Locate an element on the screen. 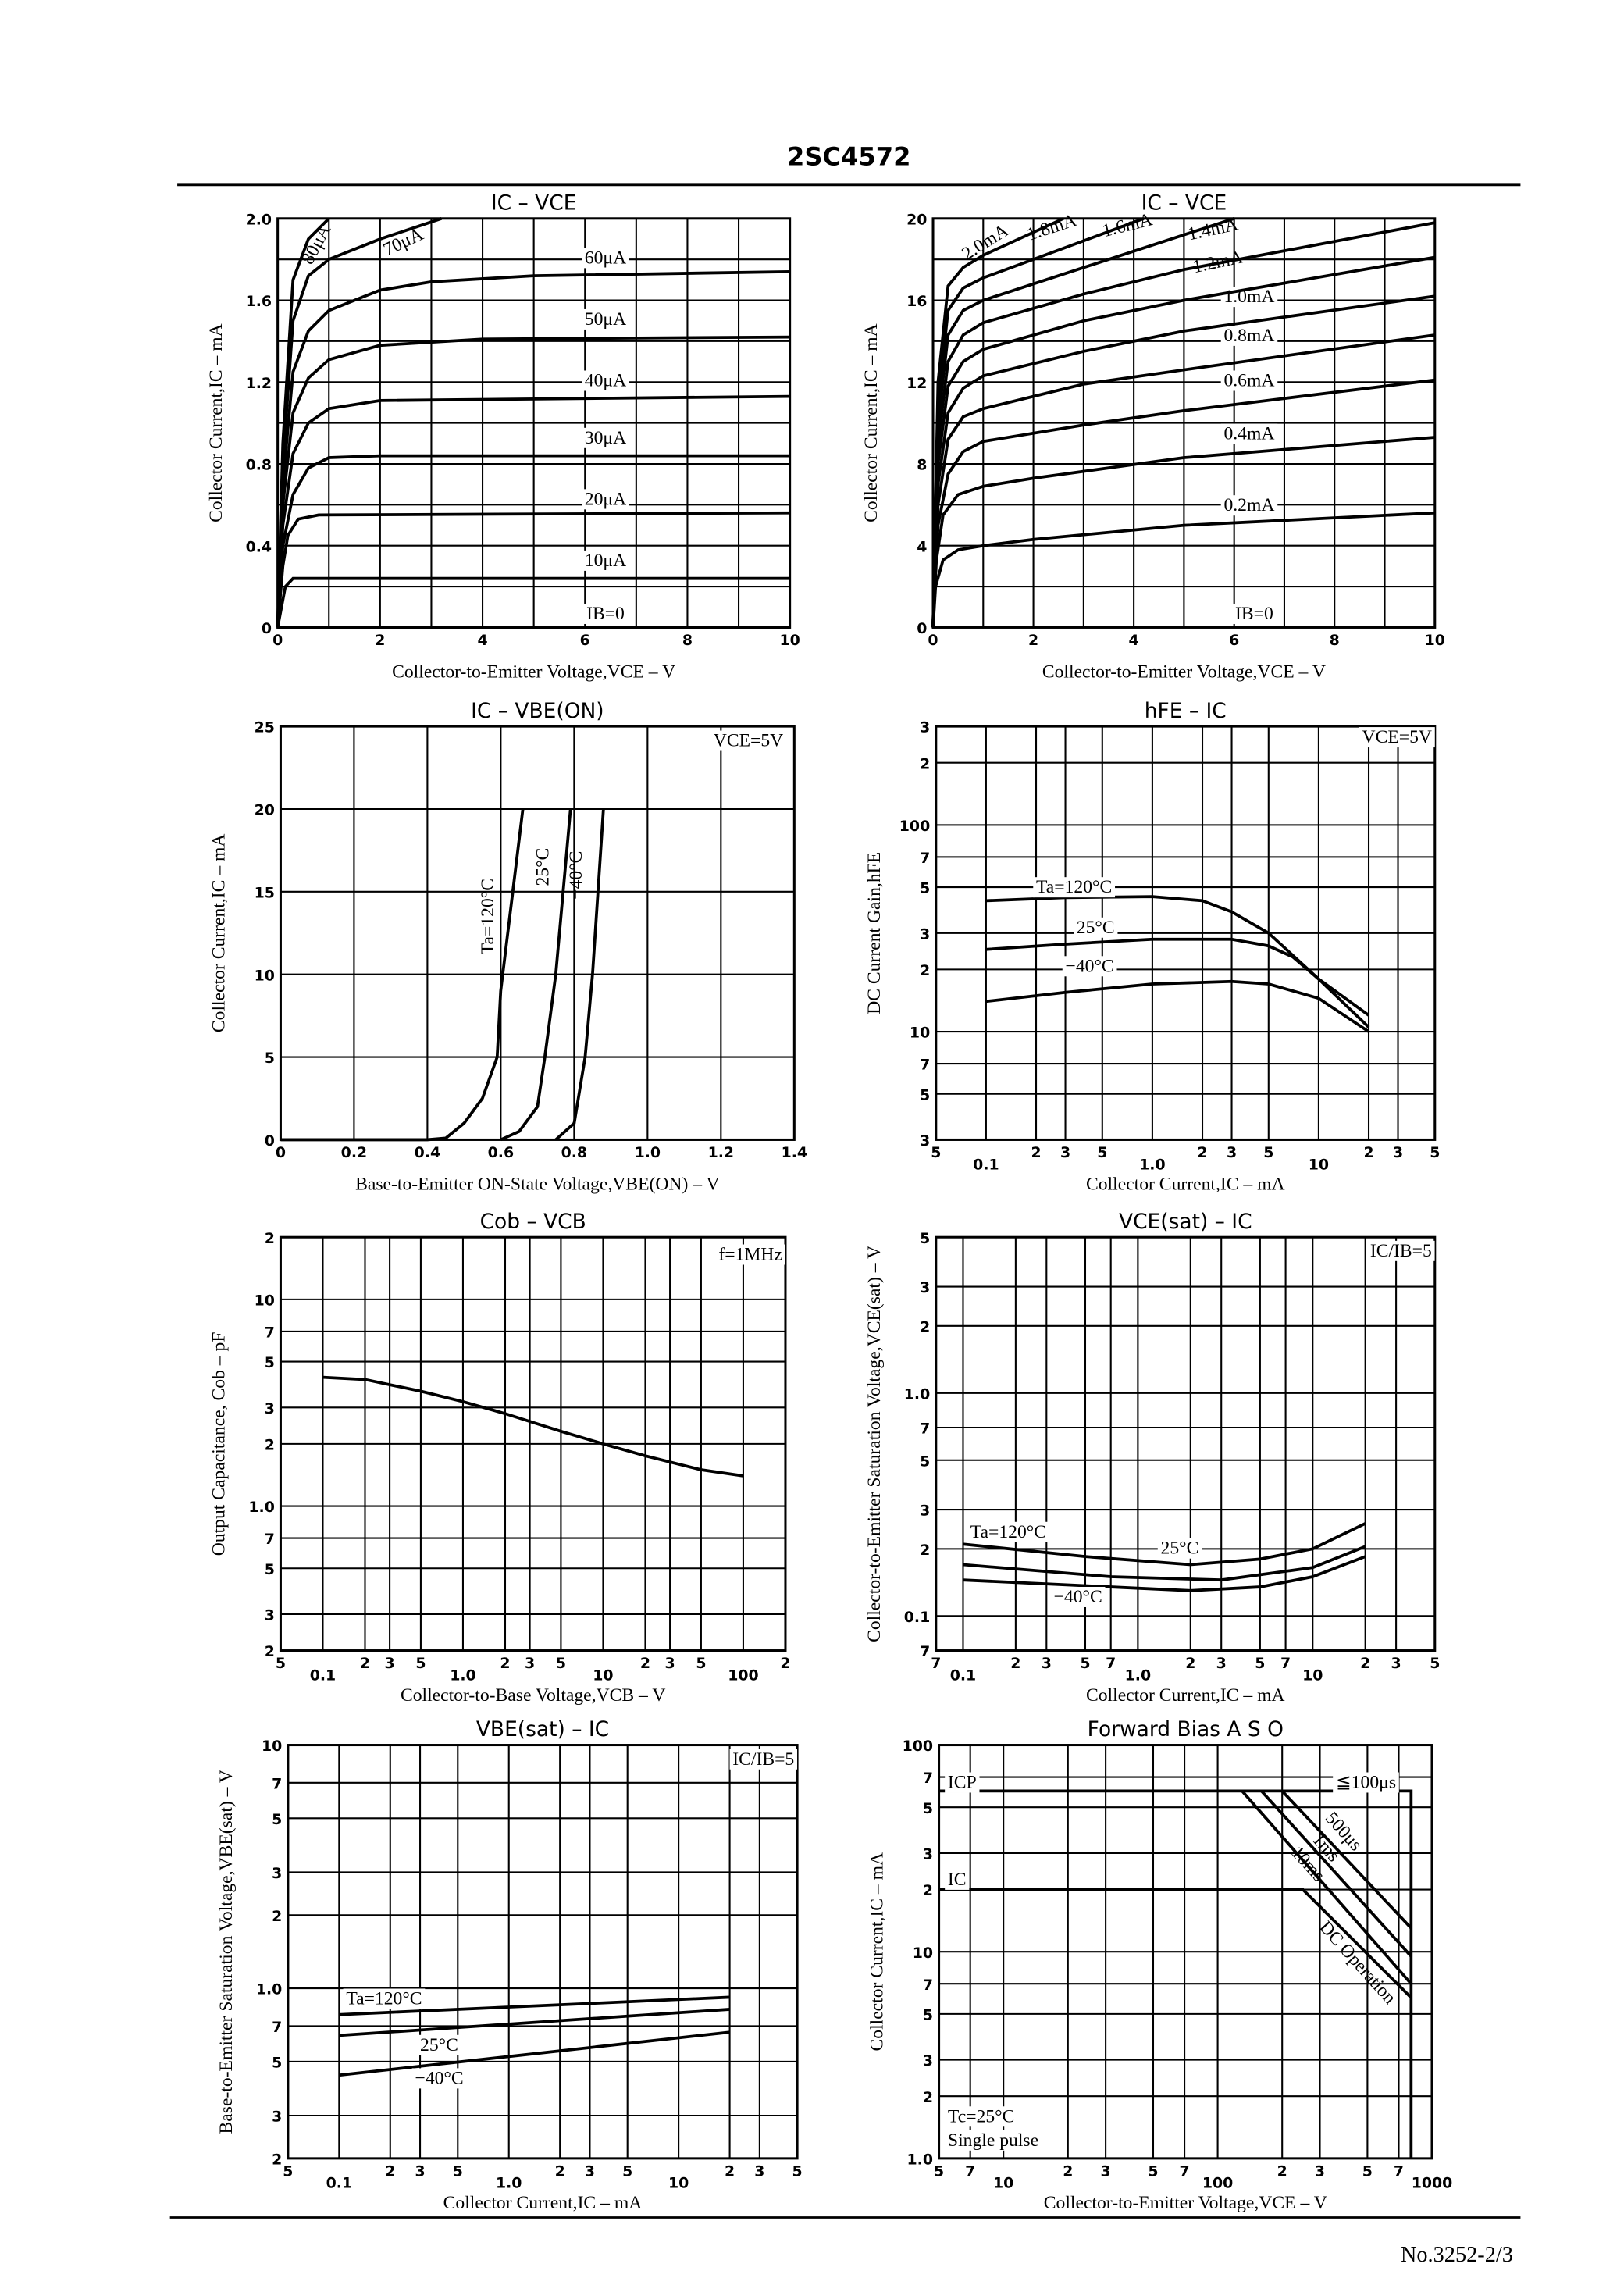  chart-title: Cob – VCB is located at coordinates (533, 1222).